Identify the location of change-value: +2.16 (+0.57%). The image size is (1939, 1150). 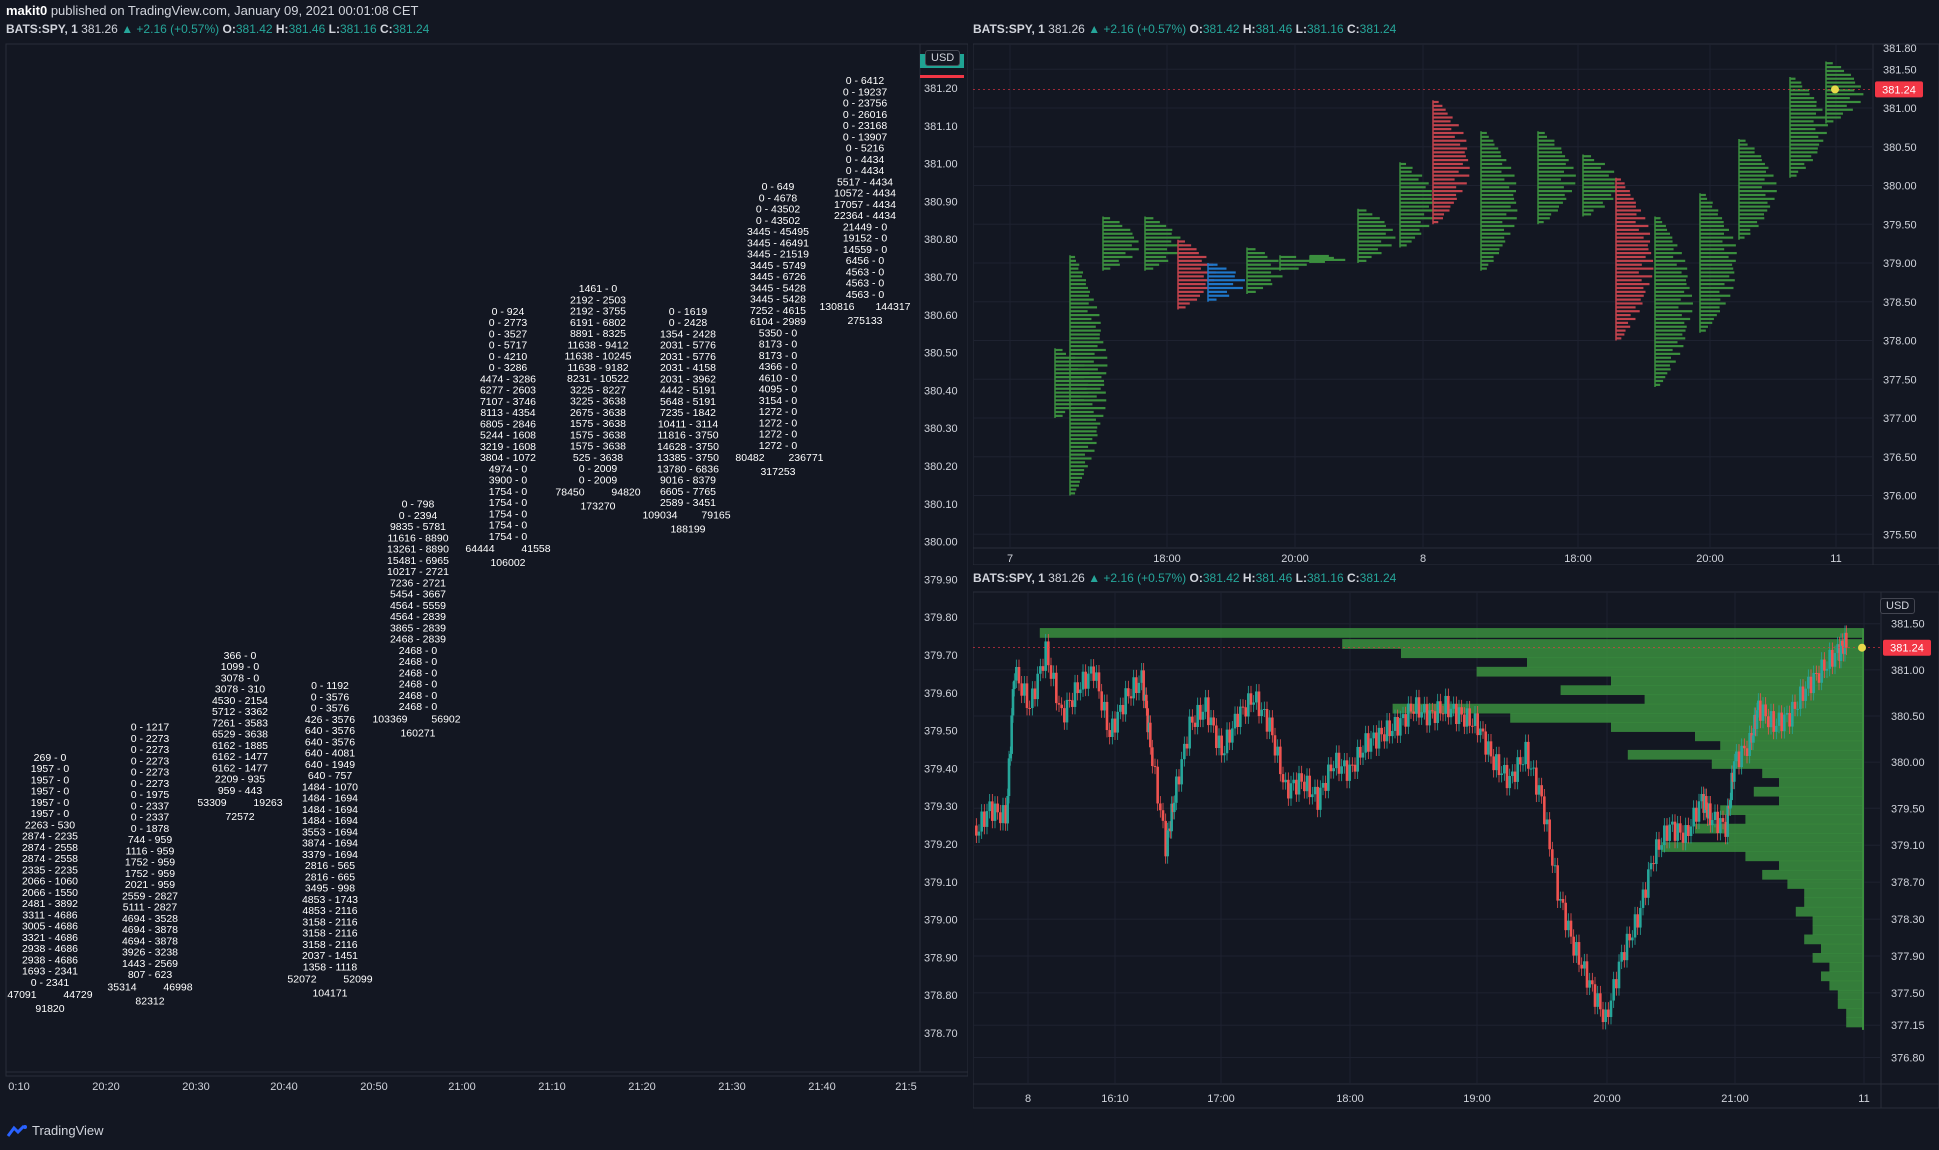
(1145, 578).